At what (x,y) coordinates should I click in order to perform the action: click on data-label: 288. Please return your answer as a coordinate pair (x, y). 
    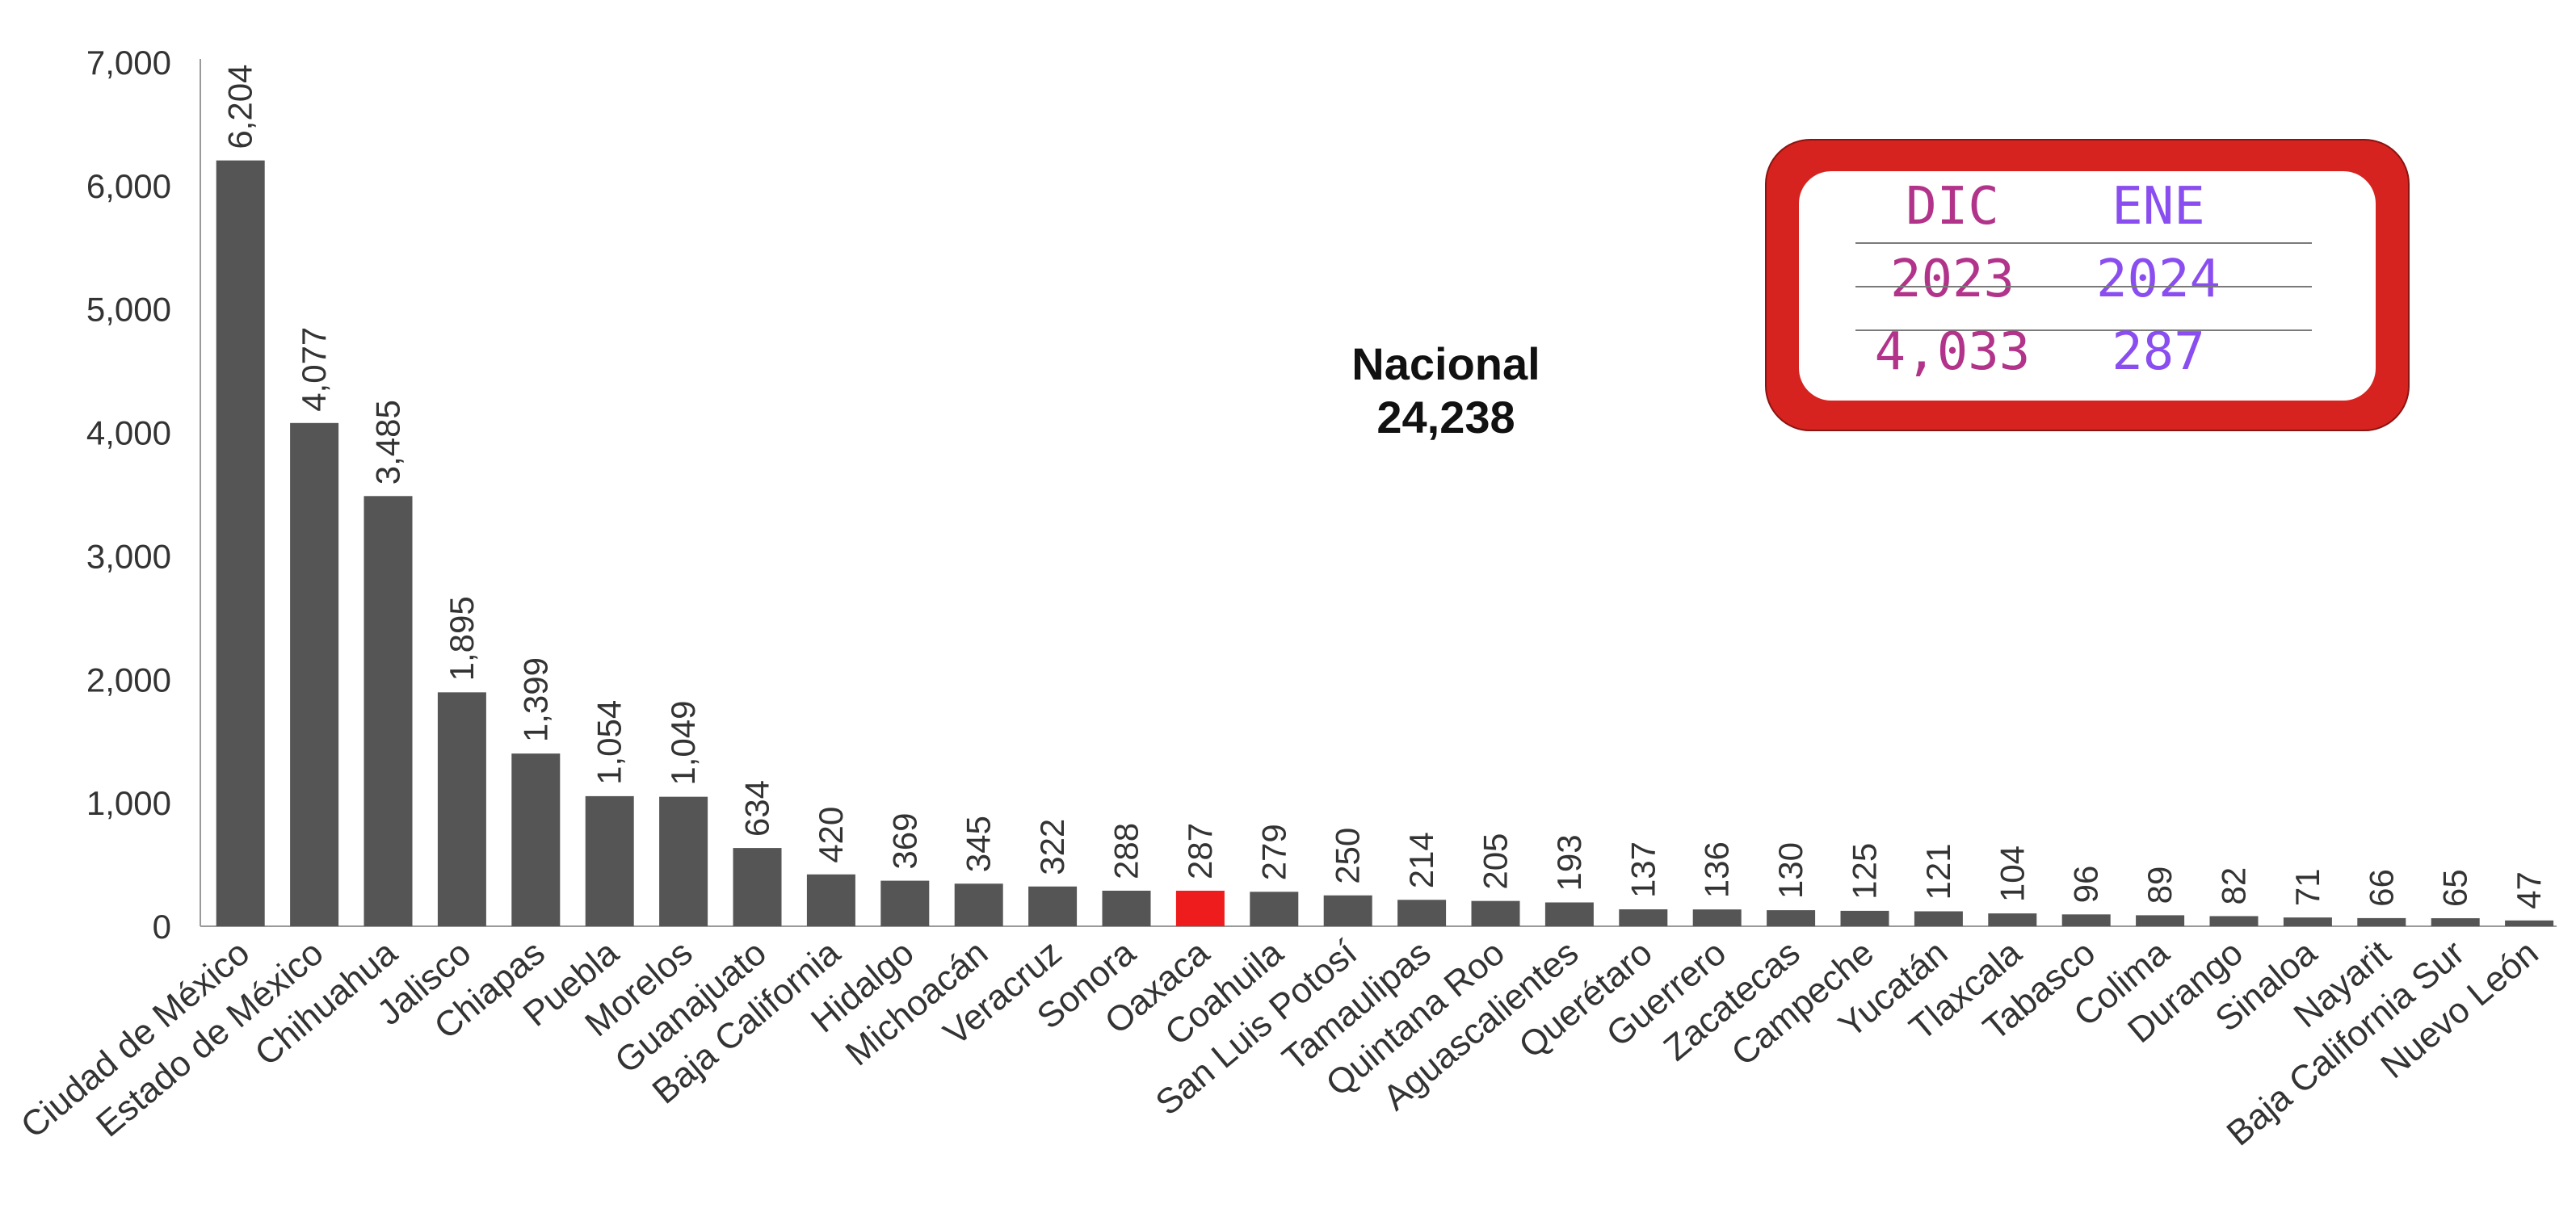
    Looking at the image, I should click on (1126, 851).